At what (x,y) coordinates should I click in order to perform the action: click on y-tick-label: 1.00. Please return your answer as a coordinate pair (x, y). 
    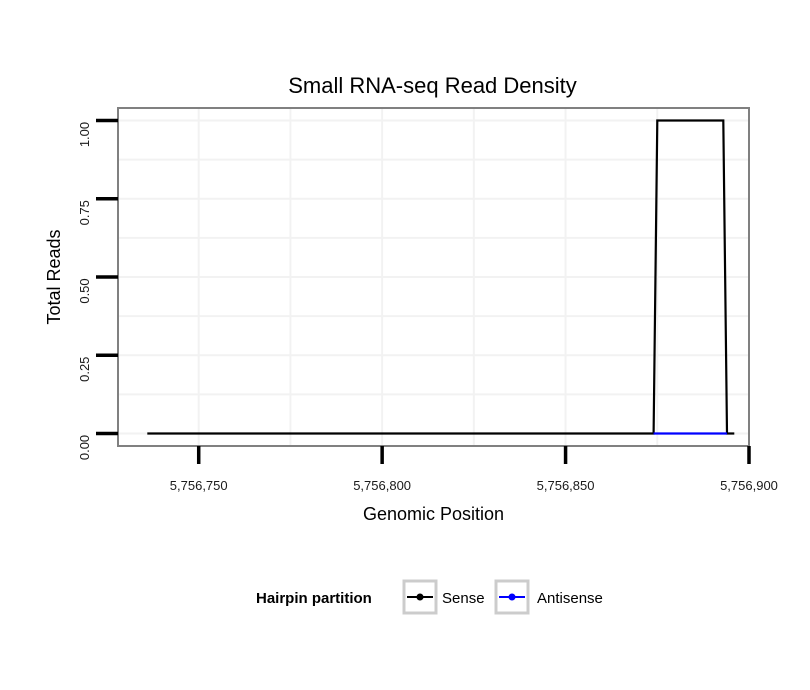
    Looking at the image, I should click on (84, 134).